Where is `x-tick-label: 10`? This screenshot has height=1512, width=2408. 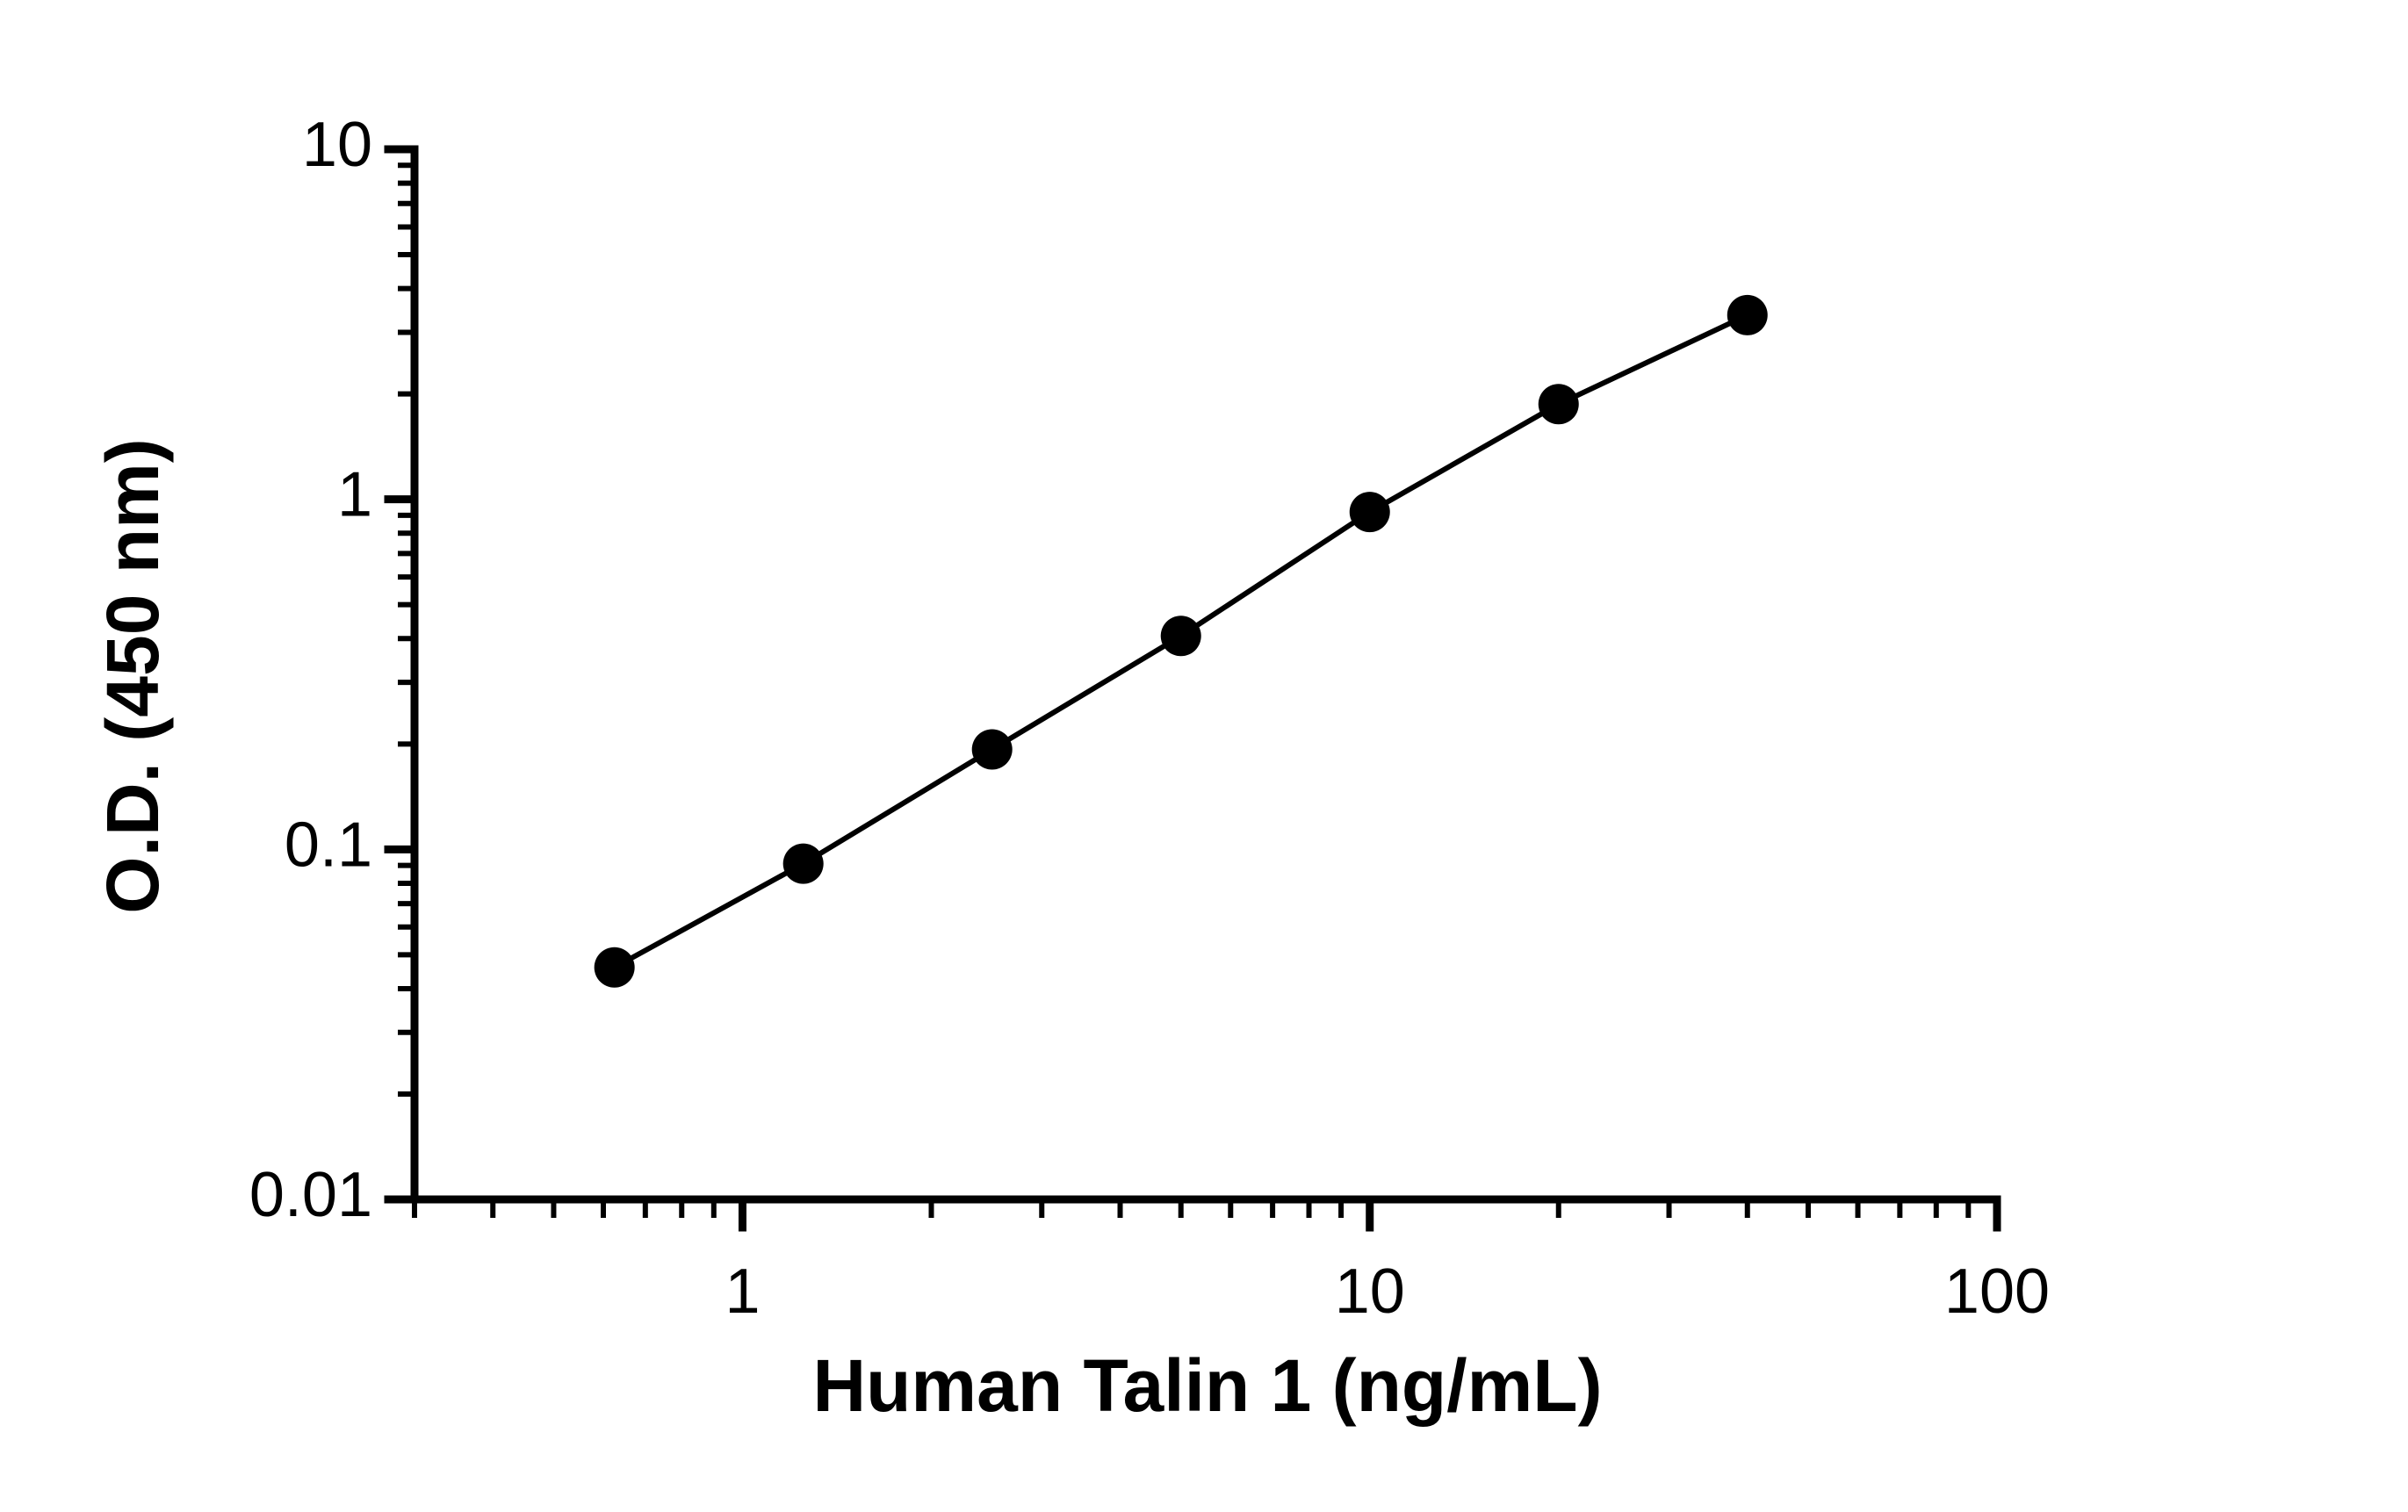
x-tick-label: 10 is located at coordinates (1370, 1291).